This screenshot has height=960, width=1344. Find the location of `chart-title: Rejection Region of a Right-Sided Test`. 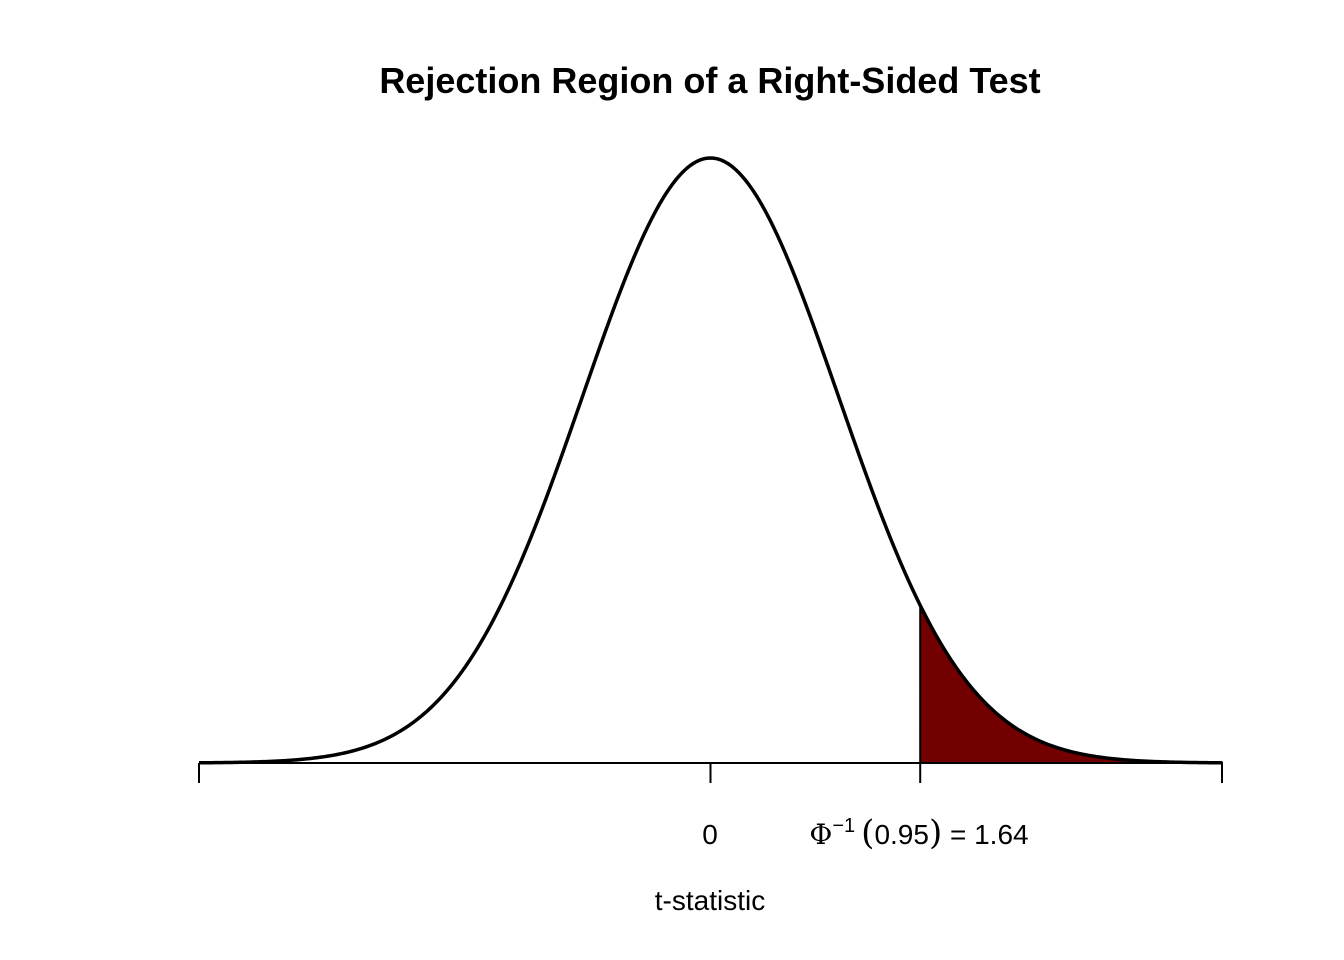

chart-title: Rejection Region of a Right-Sided Test is located at coordinates (709, 80).